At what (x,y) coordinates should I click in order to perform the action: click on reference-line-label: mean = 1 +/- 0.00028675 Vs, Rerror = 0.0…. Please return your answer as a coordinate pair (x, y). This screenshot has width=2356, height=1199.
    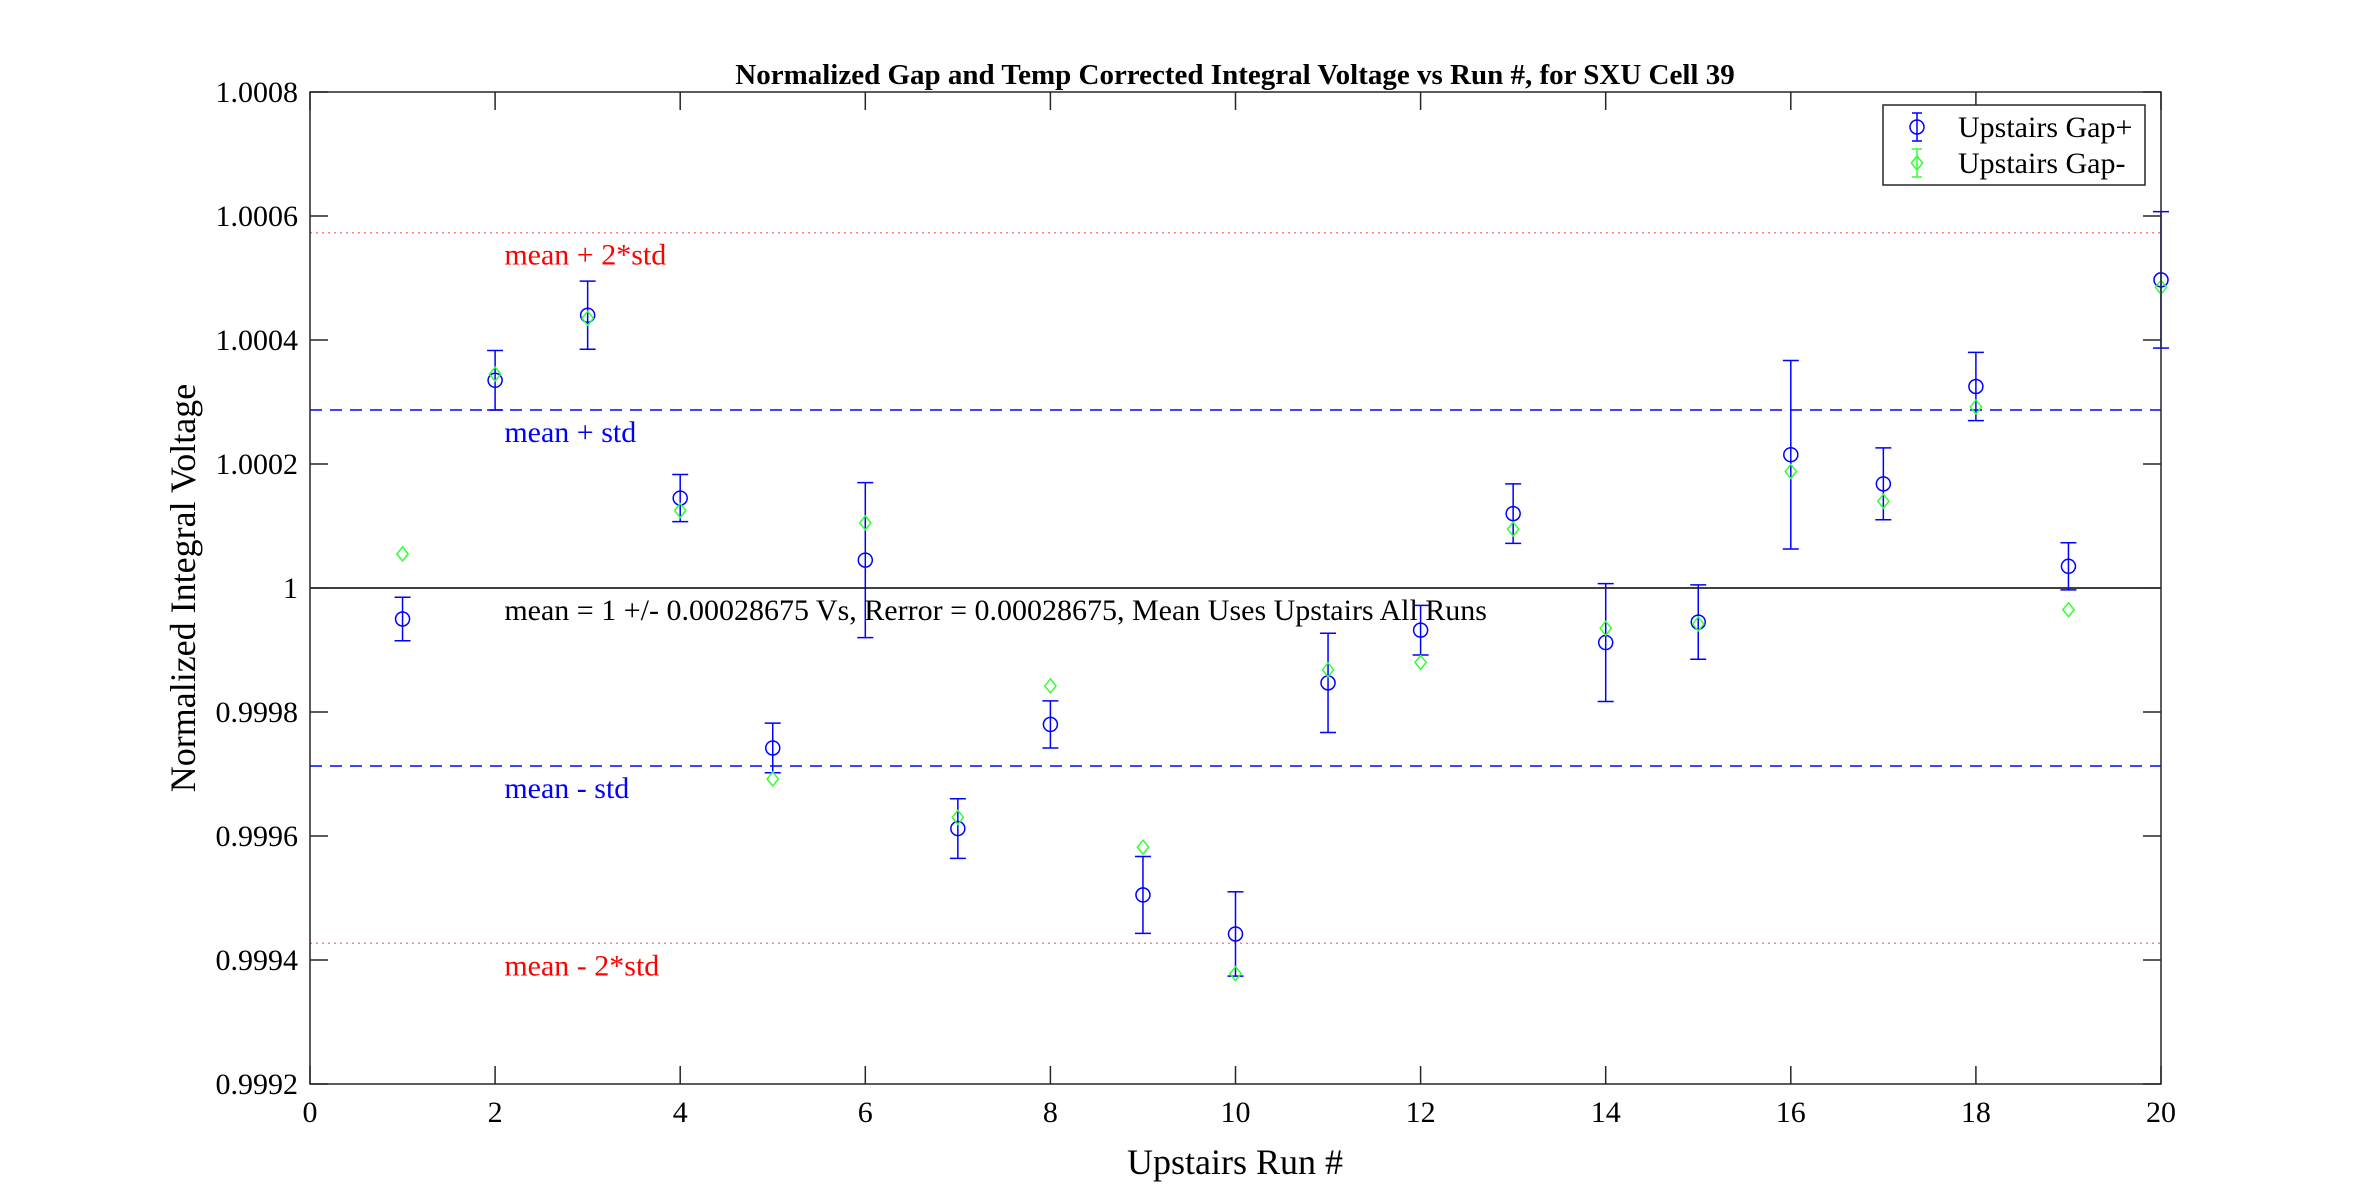
    Looking at the image, I should click on (995, 610).